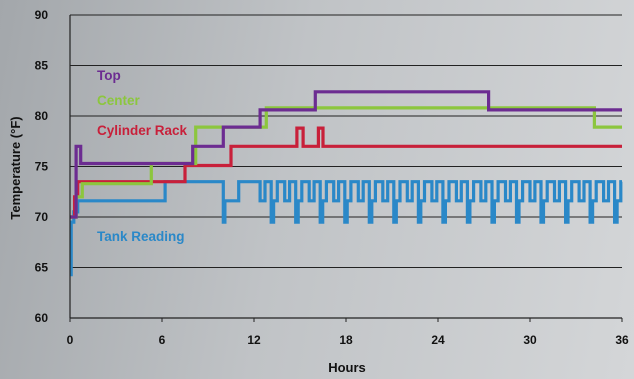 The width and height of the screenshot is (634, 379). I want to click on x-tick-label-24: 24, so click(438, 340).